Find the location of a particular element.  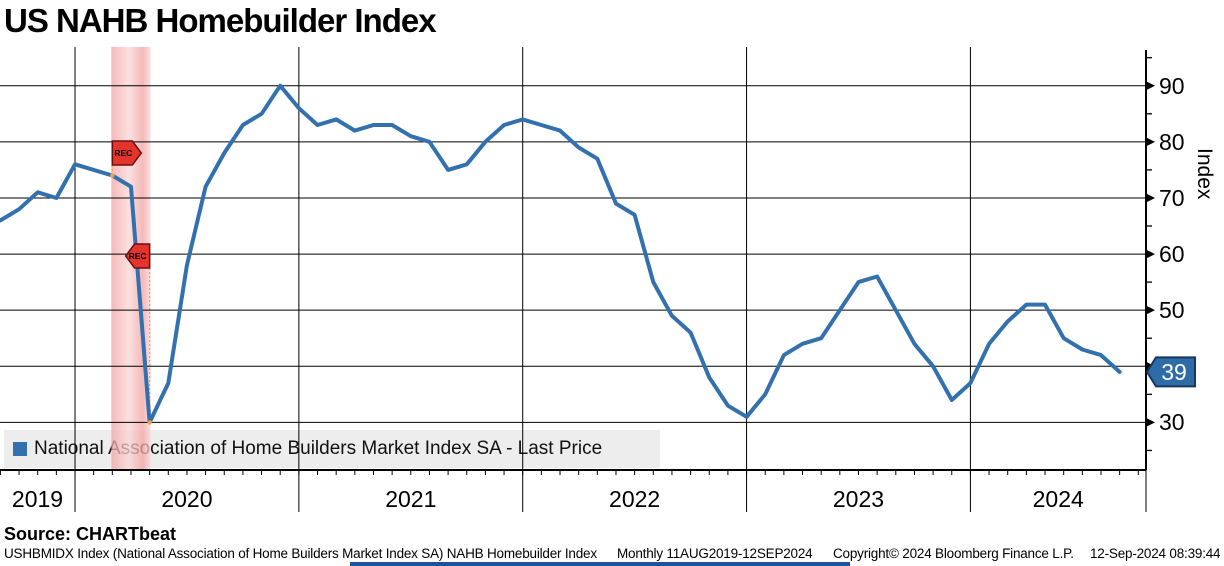

x-tick-label: 2021 is located at coordinates (411, 499).